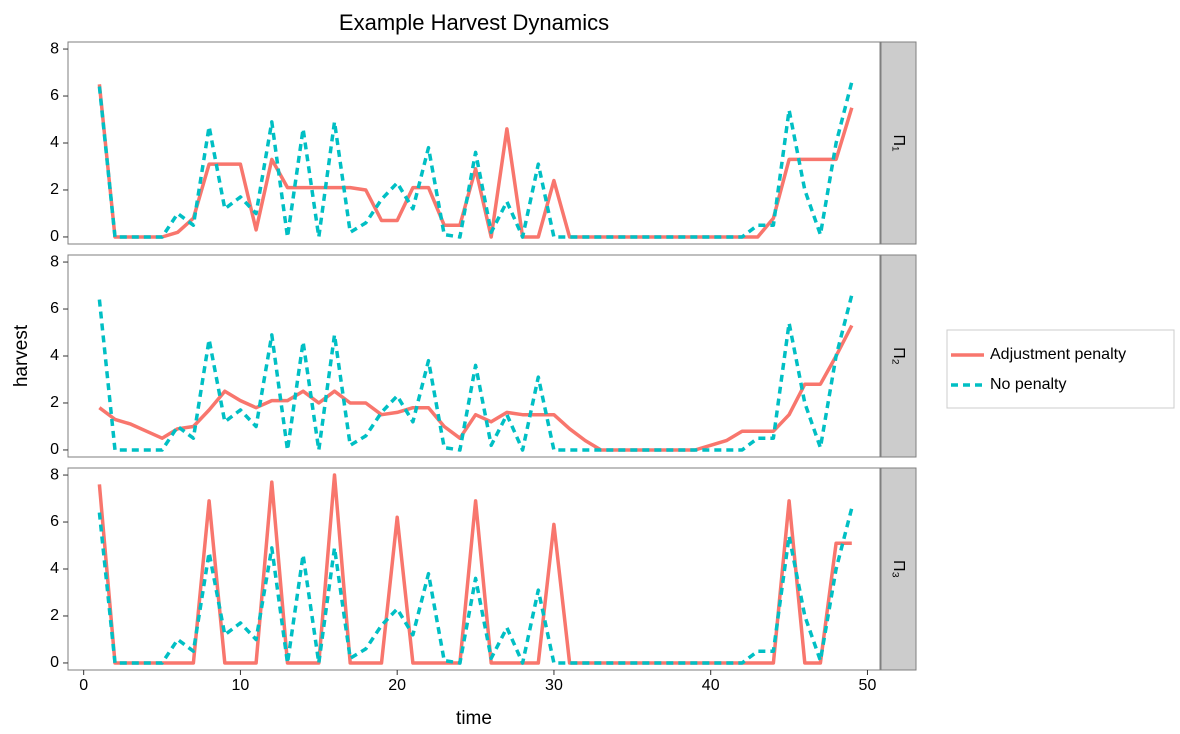 The image size is (1180, 734). What do you see at coordinates (83, 685) in the screenshot?
I see `x-tick-label: 0` at bounding box center [83, 685].